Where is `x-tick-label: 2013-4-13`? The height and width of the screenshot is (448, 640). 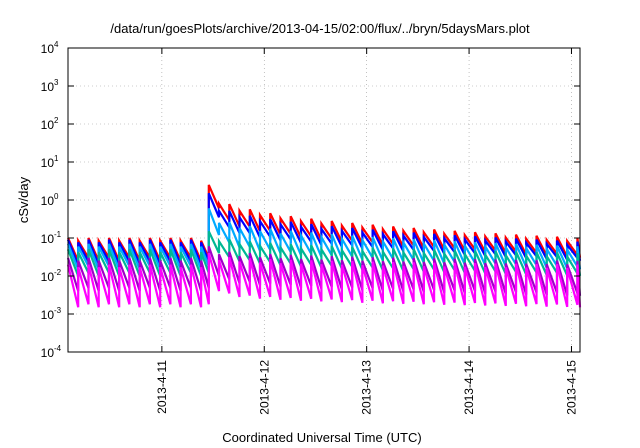
x-tick-label: 2013-4-13 is located at coordinates (367, 387).